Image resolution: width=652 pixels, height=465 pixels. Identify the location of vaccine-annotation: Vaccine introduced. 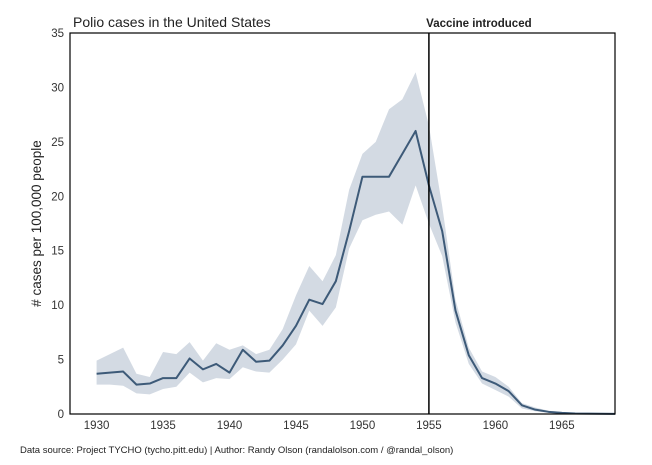
(478, 24).